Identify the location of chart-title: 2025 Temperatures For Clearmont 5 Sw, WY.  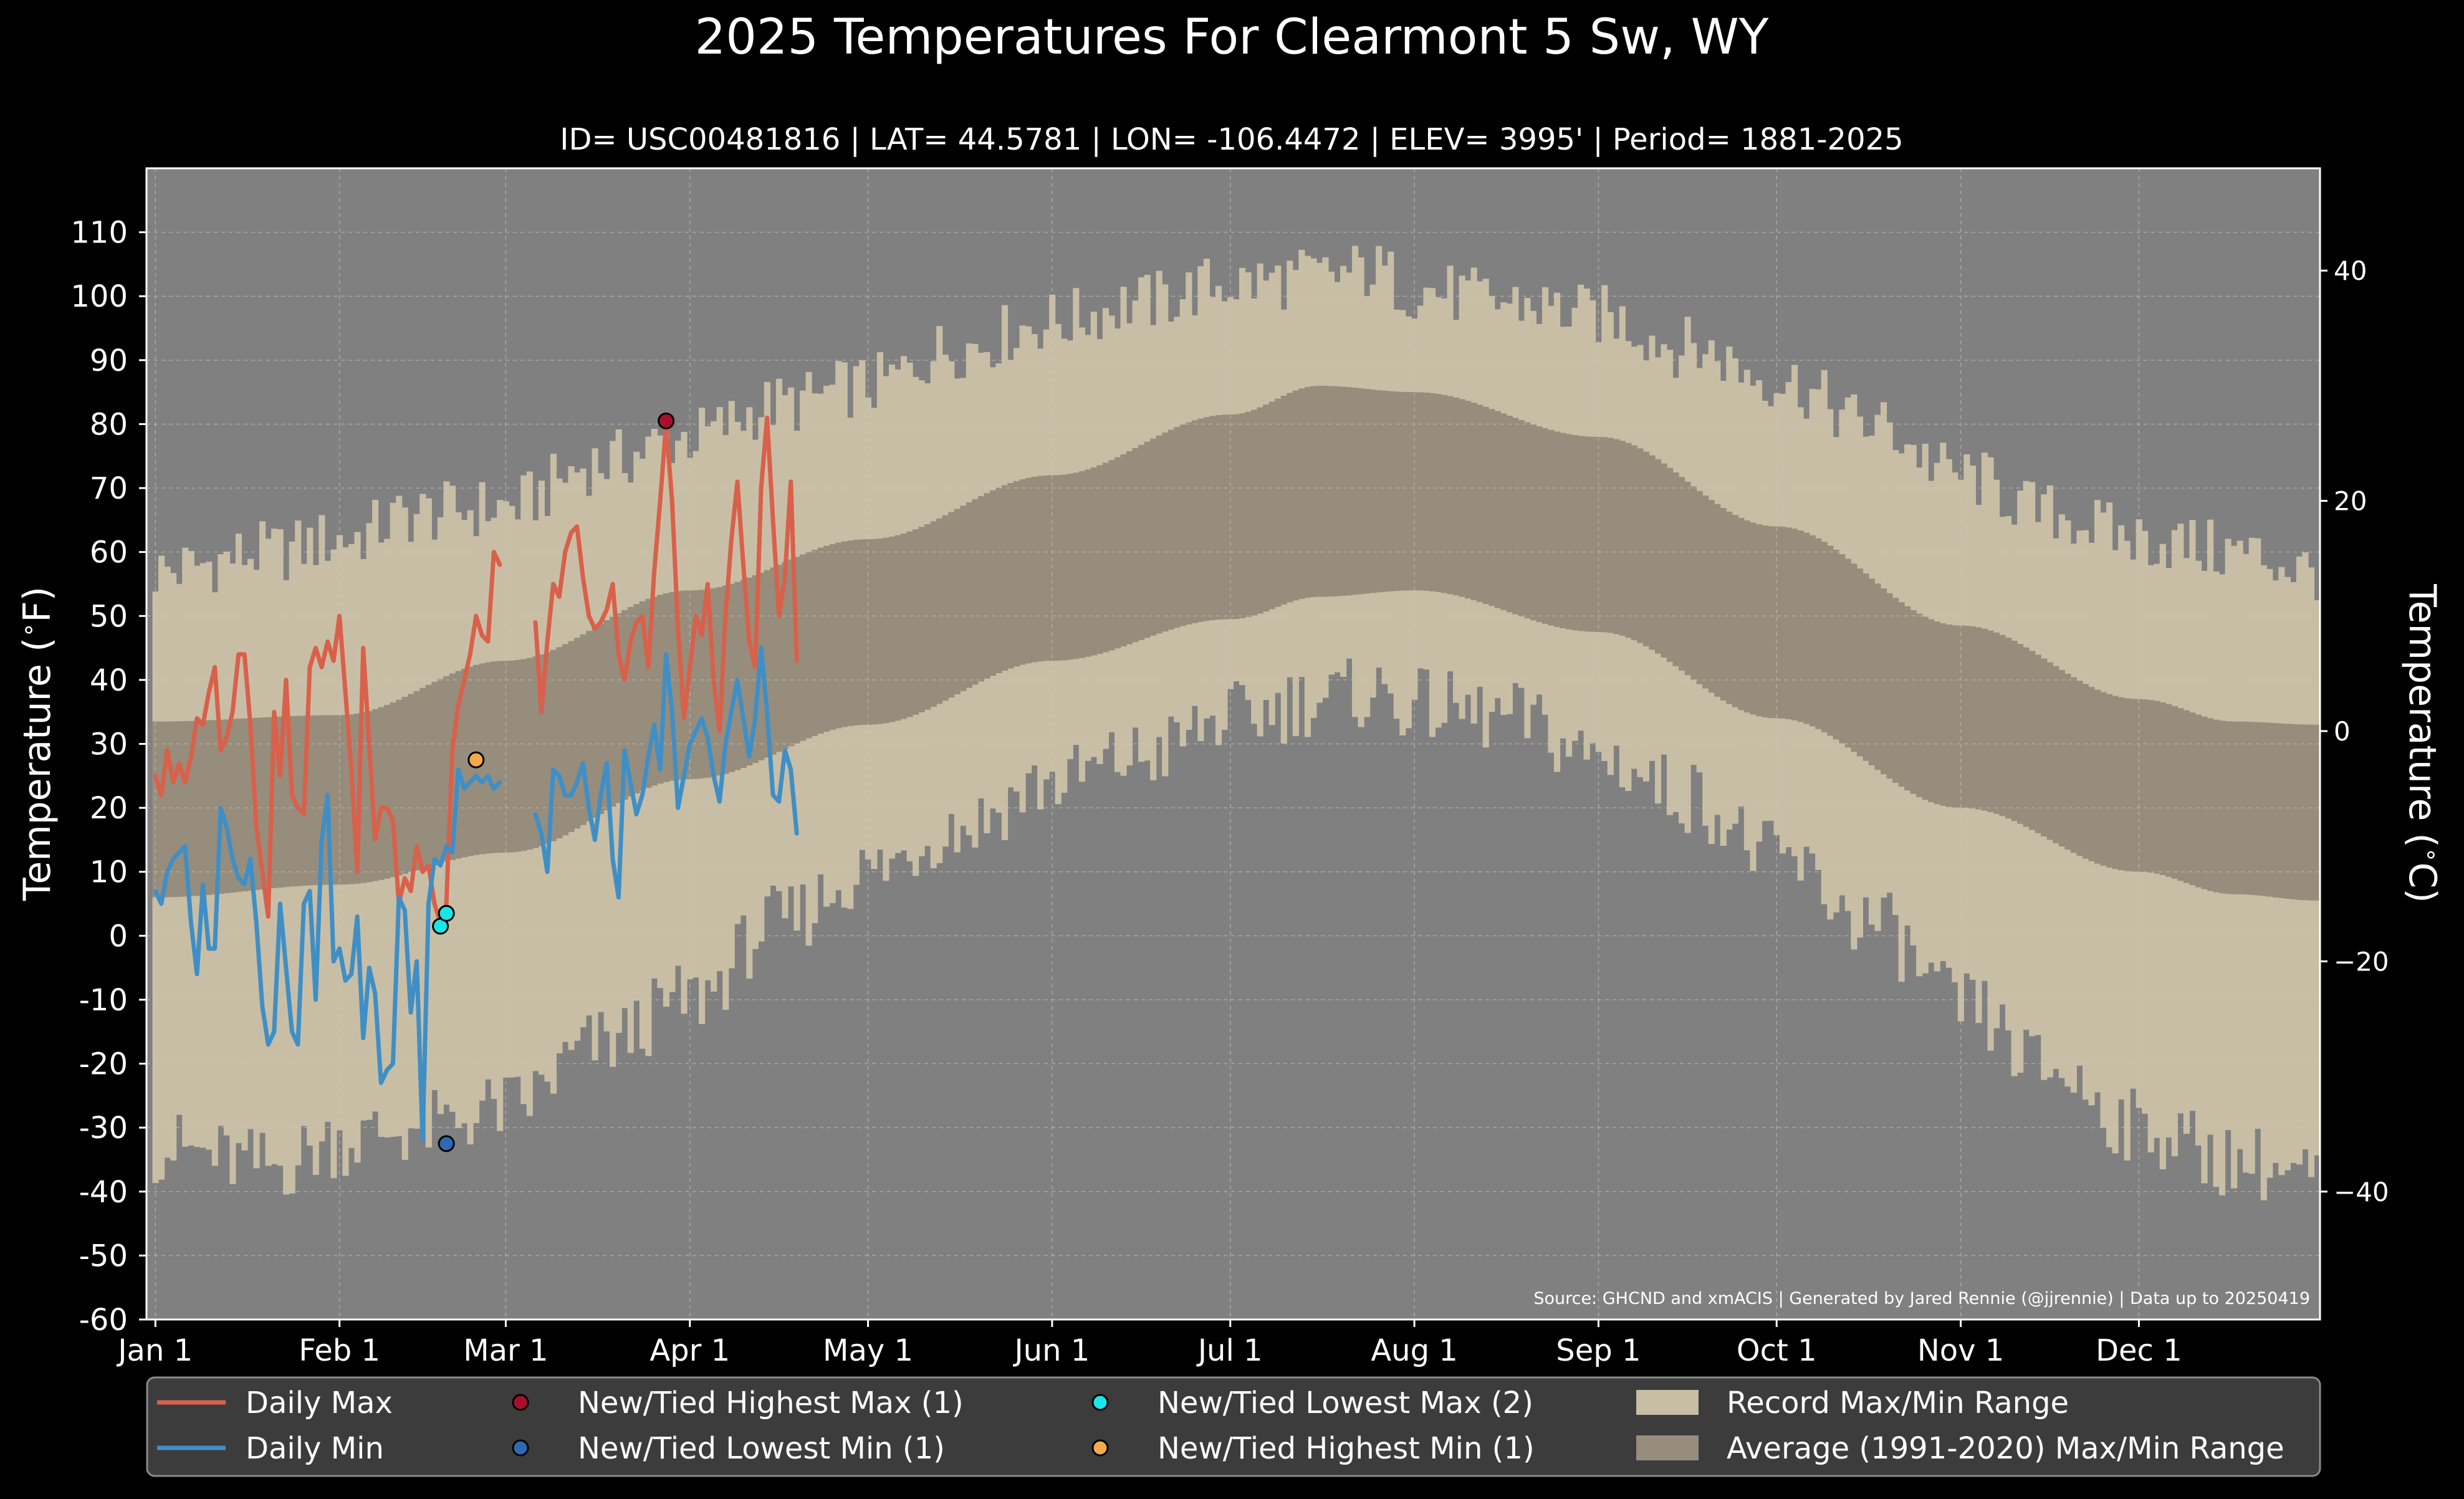
(1232, 37).